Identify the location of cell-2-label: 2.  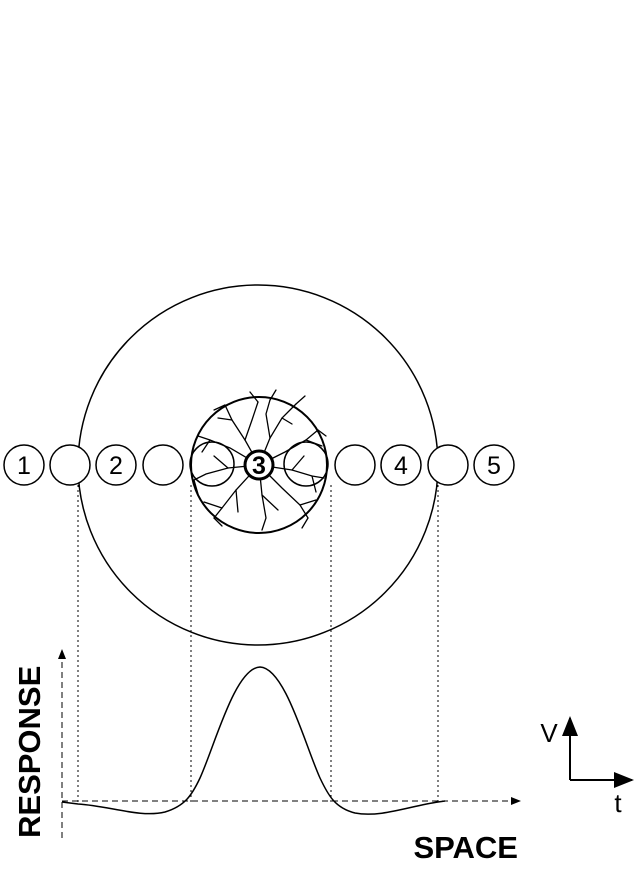
(116, 466).